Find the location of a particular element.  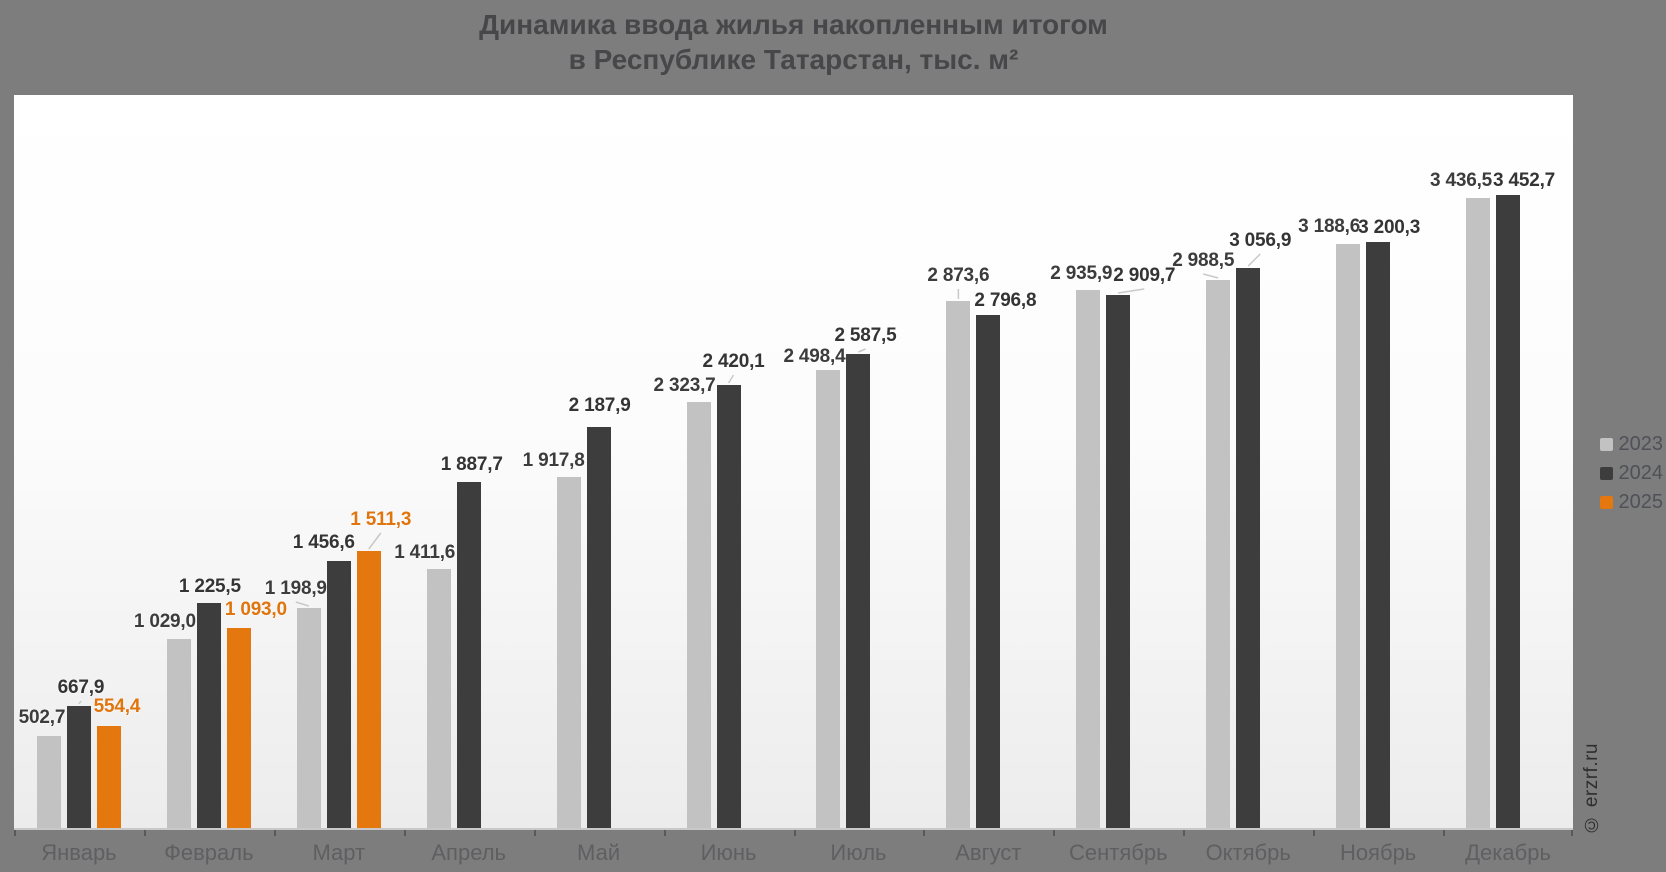

legend: 2023 2024 2025 is located at coordinates (1631, 476).